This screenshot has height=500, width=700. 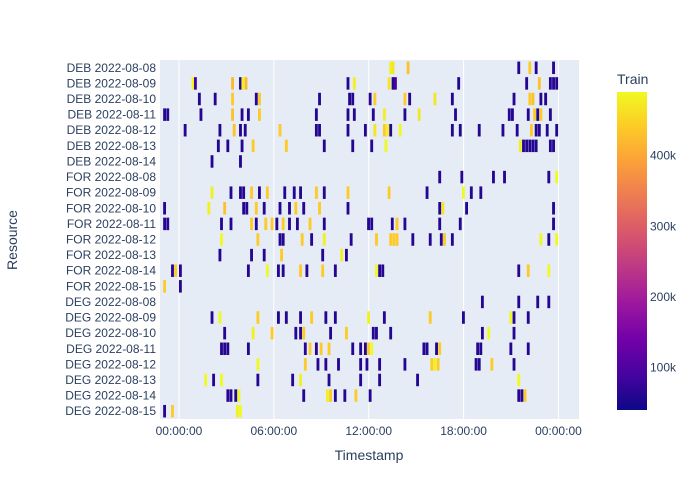 I want to click on y-tick-label: FOR 2022-08-08, so click(x=111, y=177).